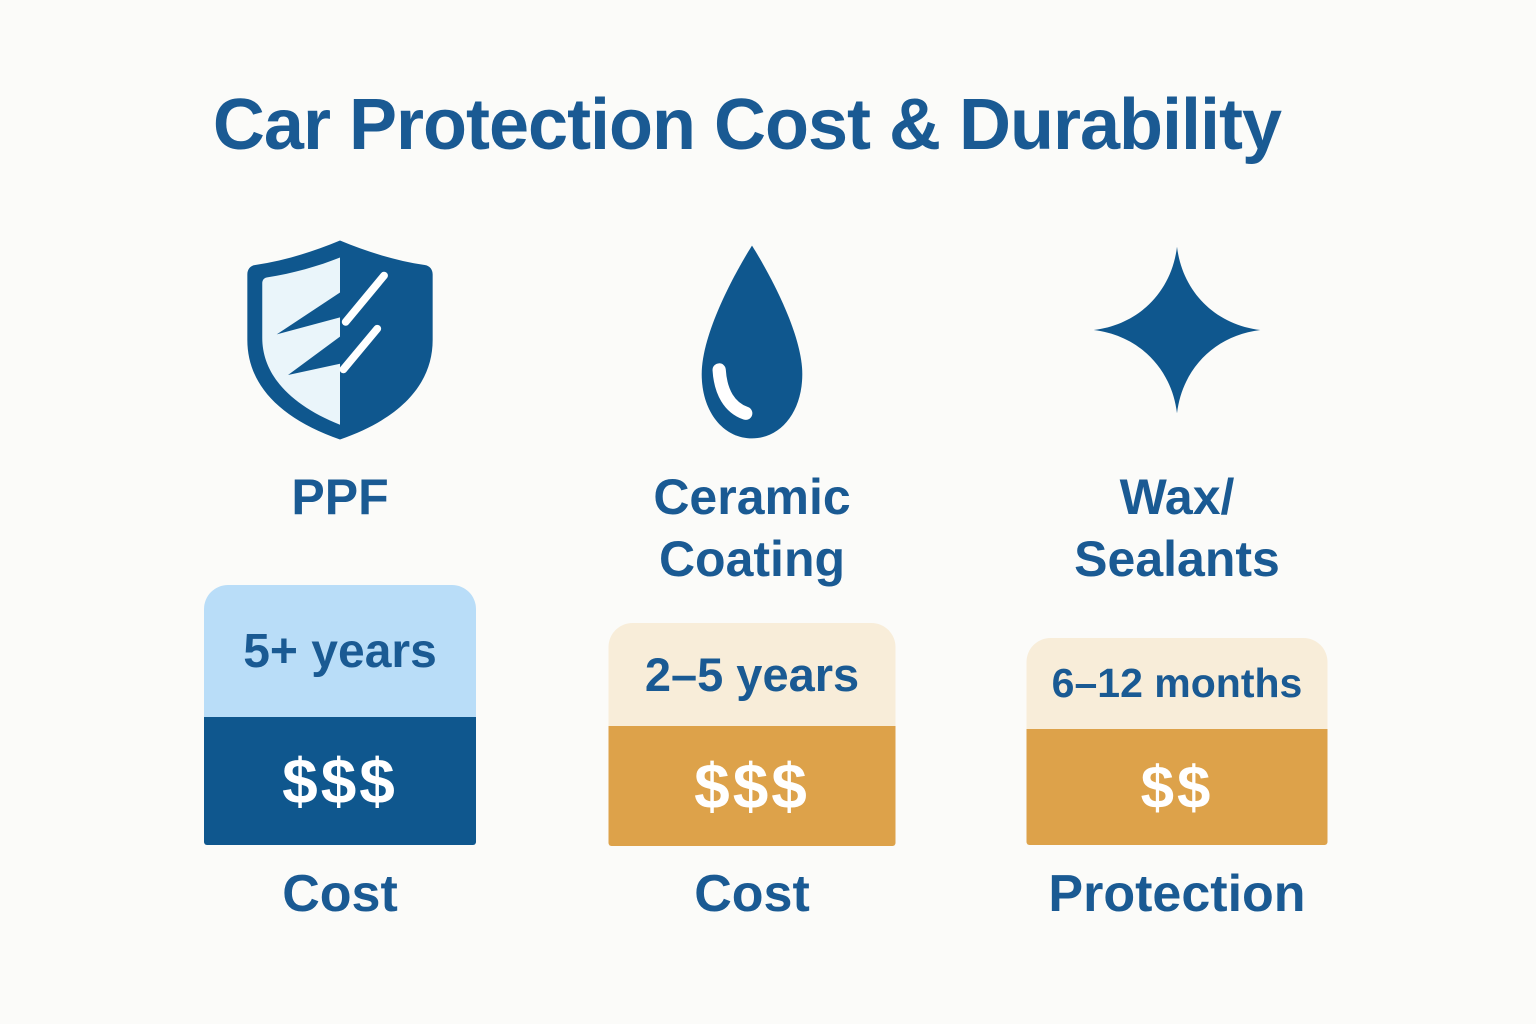 The height and width of the screenshot is (1024, 1536). I want to click on column-label-line: Sealants, so click(1177, 559).